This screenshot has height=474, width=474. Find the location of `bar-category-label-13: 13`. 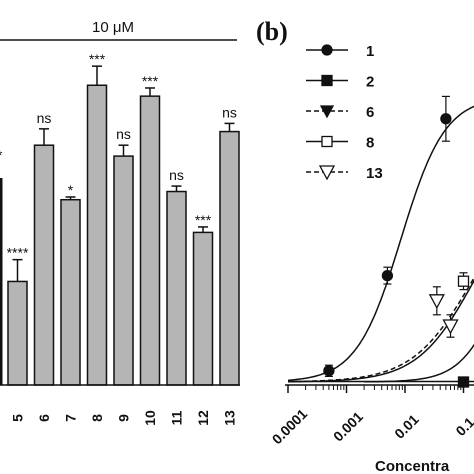

bar-category-label-13: 13 is located at coordinates (230, 418).